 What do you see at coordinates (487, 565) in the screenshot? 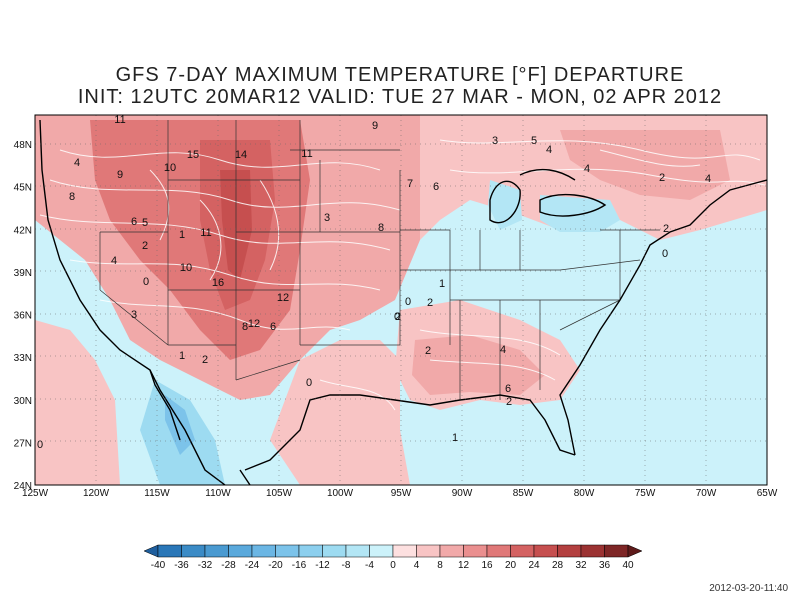
I see `colorbar-label: 16` at bounding box center [487, 565].